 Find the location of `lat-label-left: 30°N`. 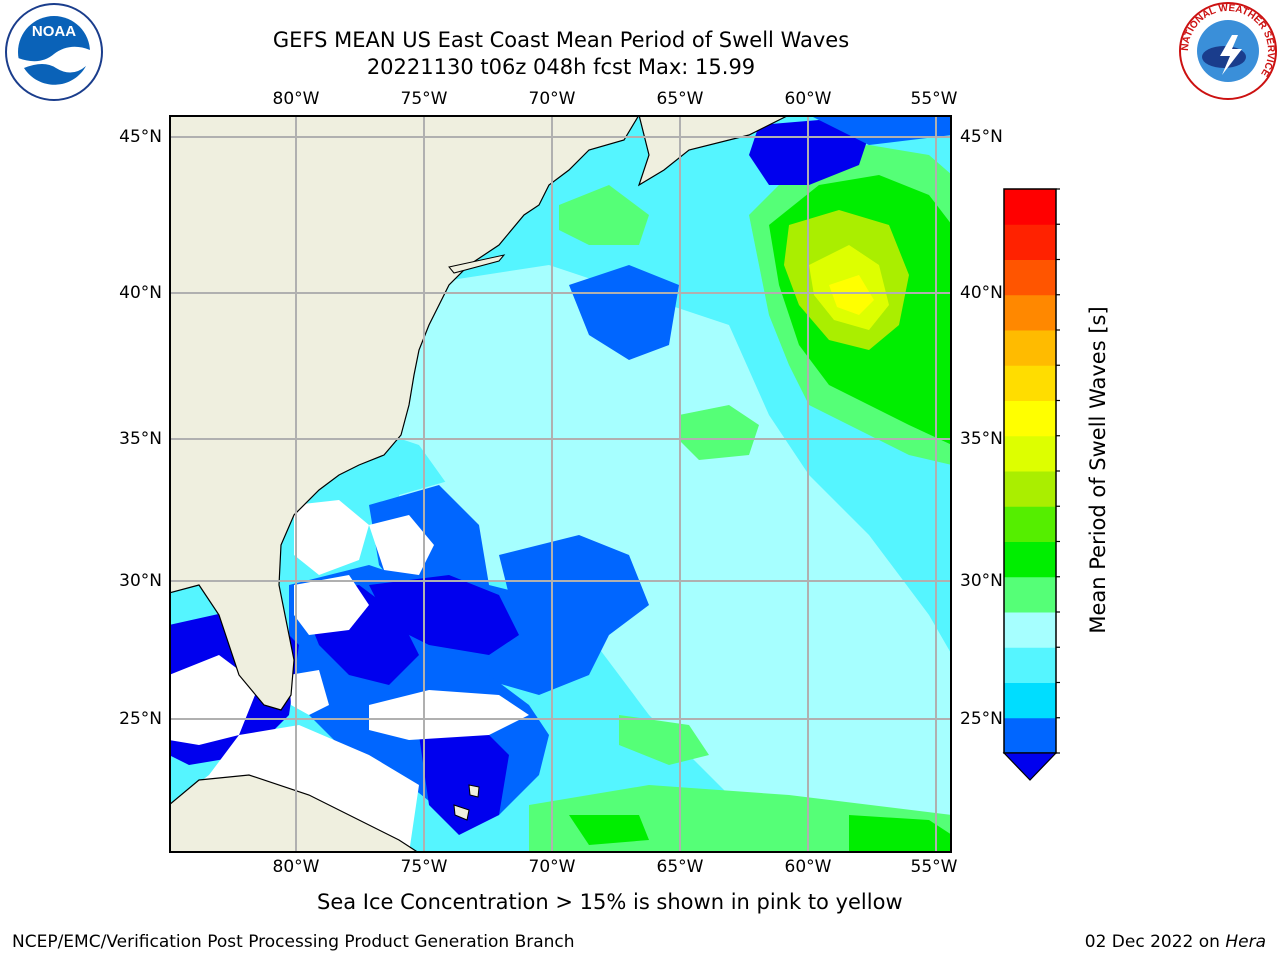

lat-label-left: 30°N is located at coordinates (140, 581).